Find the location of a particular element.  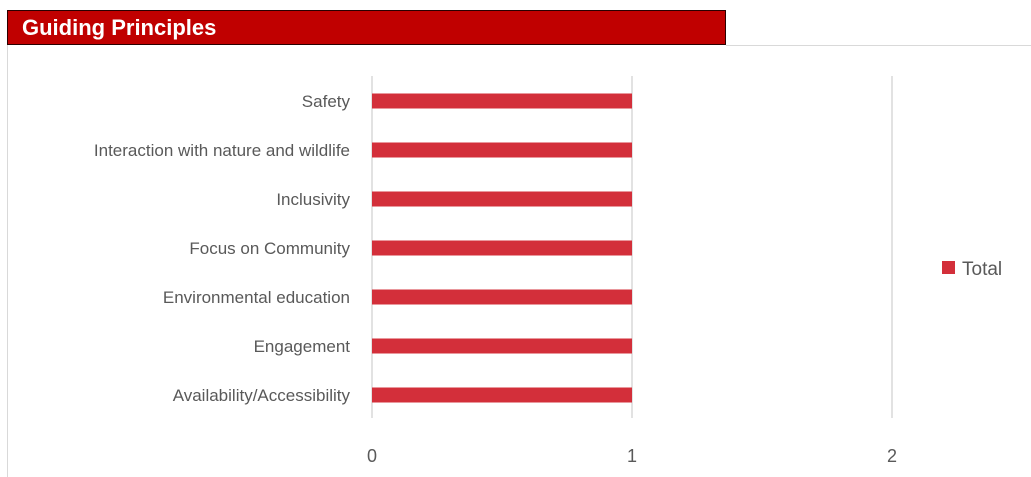

legend: Total is located at coordinates (972, 269).